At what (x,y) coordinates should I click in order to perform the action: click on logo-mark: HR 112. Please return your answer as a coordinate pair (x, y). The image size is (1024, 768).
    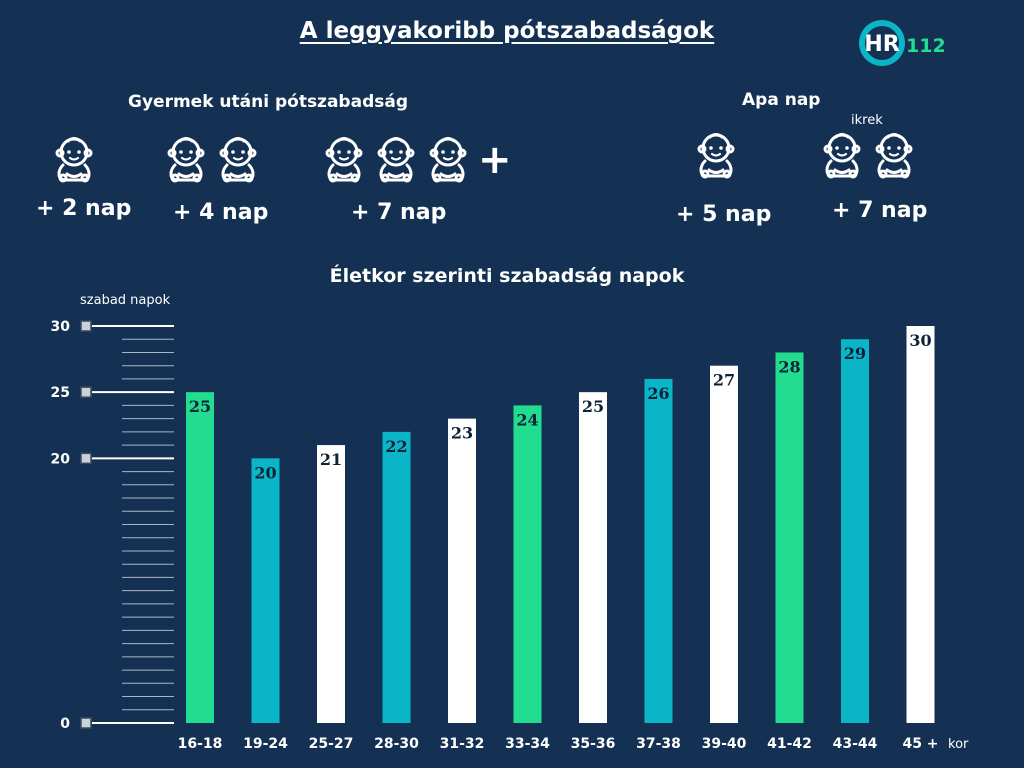
    Looking at the image, I should click on (902, 43).